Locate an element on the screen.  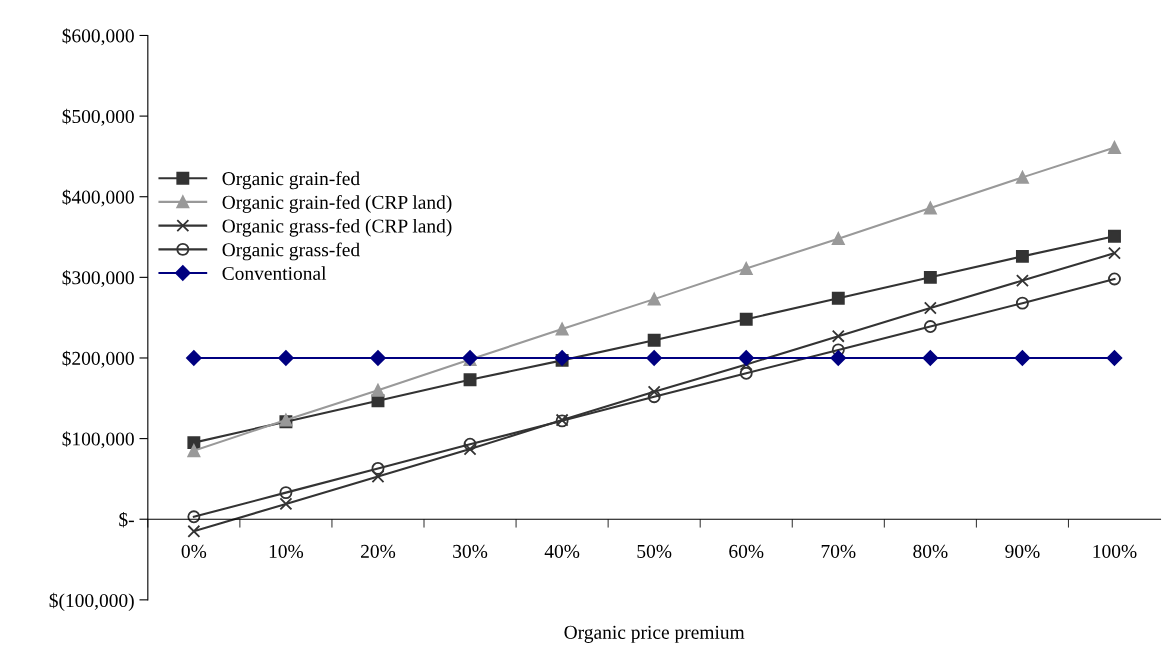
x-tick-label: 0% is located at coordinates (194, 551).